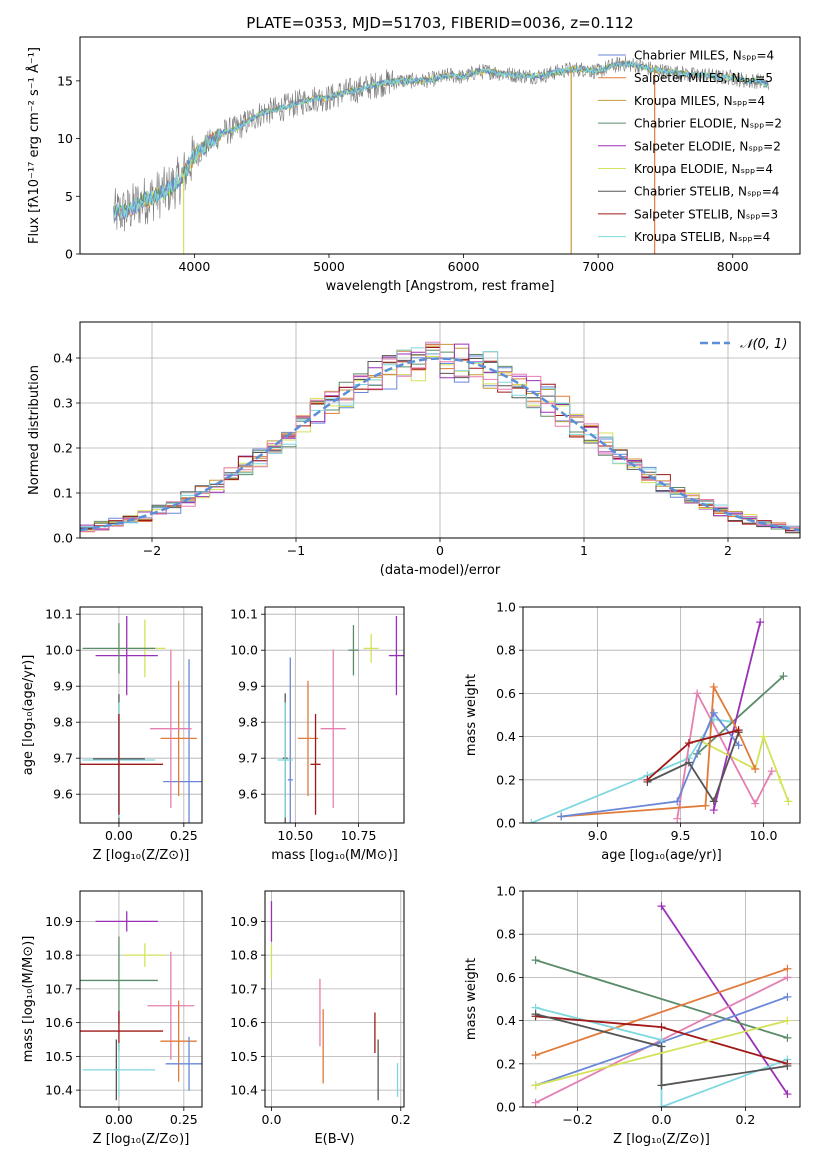 The height and width of the screenshot is (1170, 819). What do you see at coordinates (244, 614) in the screenshot?
I see `y-tick-label: 10.1` at bounding box center [244, 614].